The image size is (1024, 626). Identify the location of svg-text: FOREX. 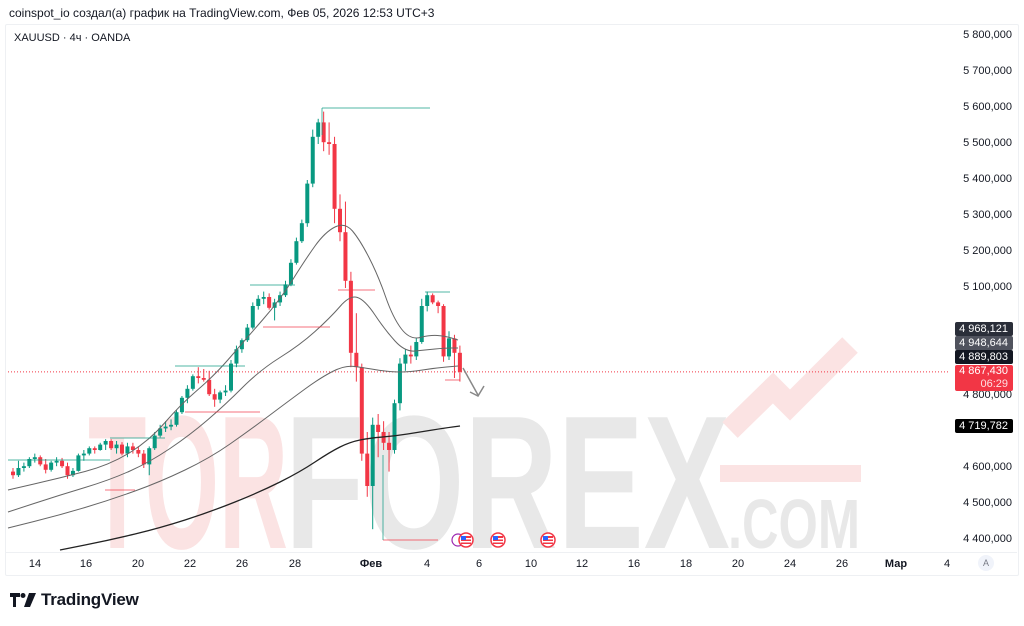
(507, 483).